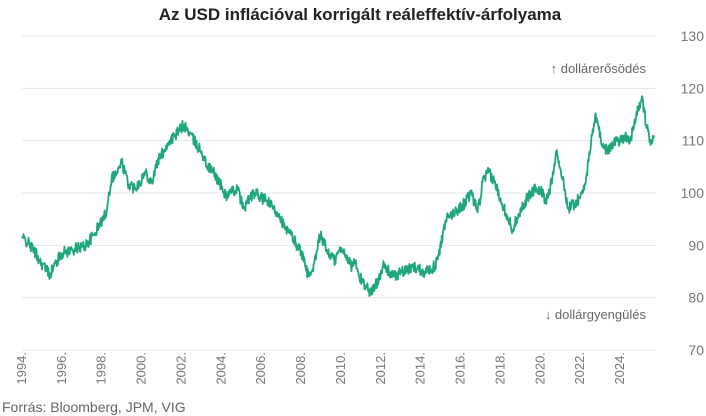  I want to click on annotation-dollar-strengthening: ↑ dollárerősödés, so click(599, 68).